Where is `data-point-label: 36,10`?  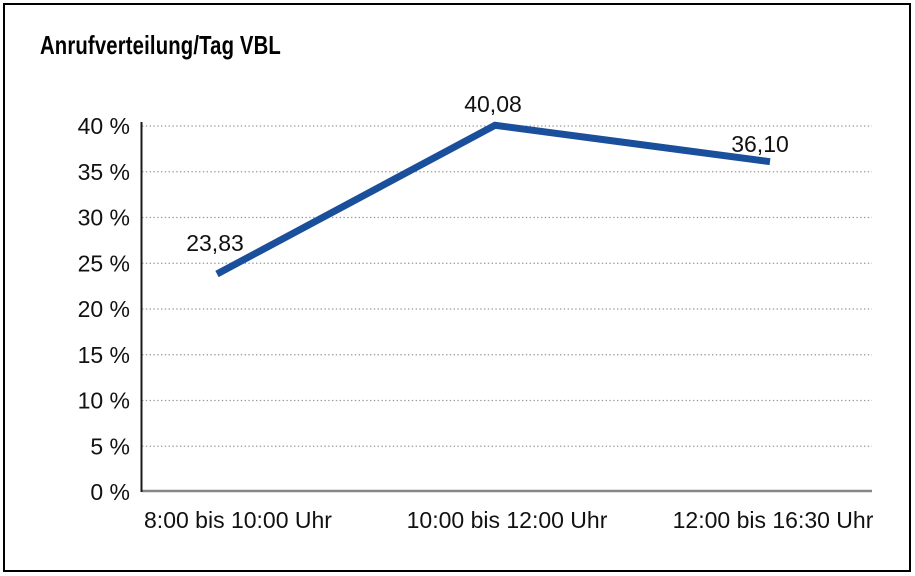 data-point-label: 36,10 is located at coordinates (760, 144).